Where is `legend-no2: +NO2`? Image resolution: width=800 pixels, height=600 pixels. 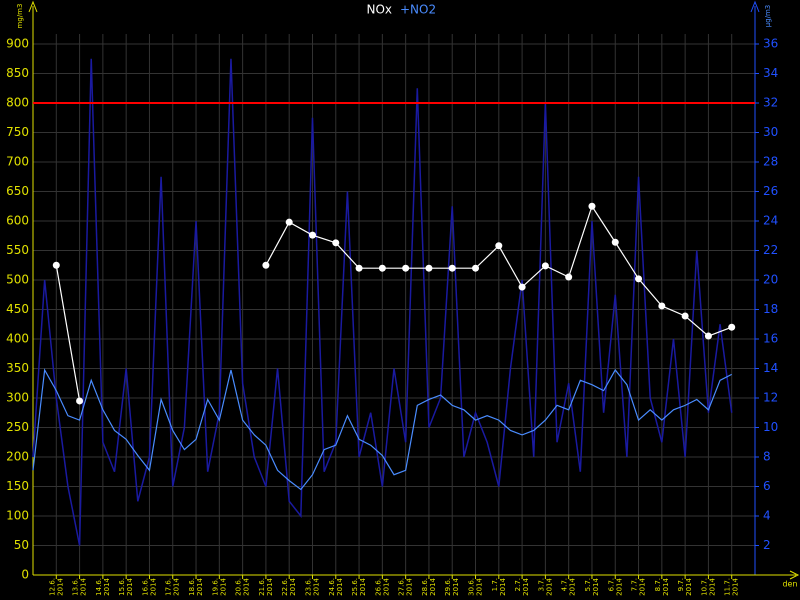
legend-no2: +NO2 is located at coordinates (418, 10).